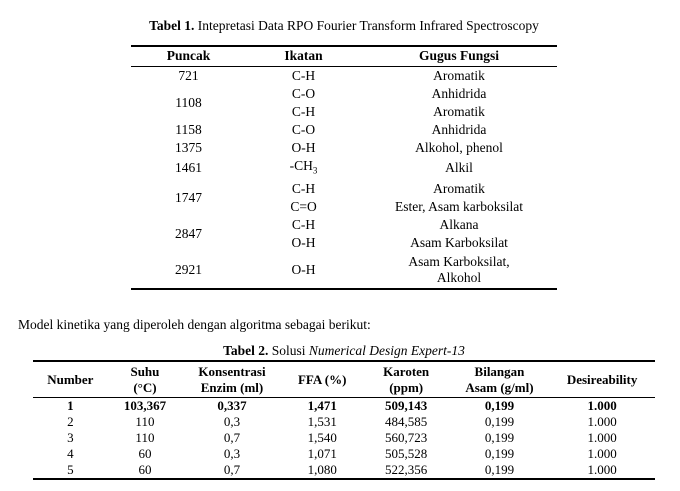  Describe the element at coordinates (188, 147) in the screenshot. I see `table-cell: 1375` at that location.